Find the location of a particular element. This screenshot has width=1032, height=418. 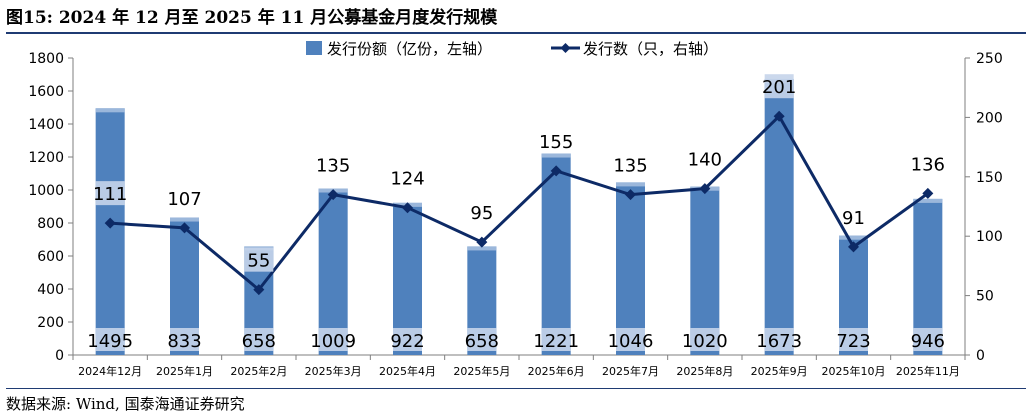

y-right-tick-label: 50 is located at coordinates (985, 297).